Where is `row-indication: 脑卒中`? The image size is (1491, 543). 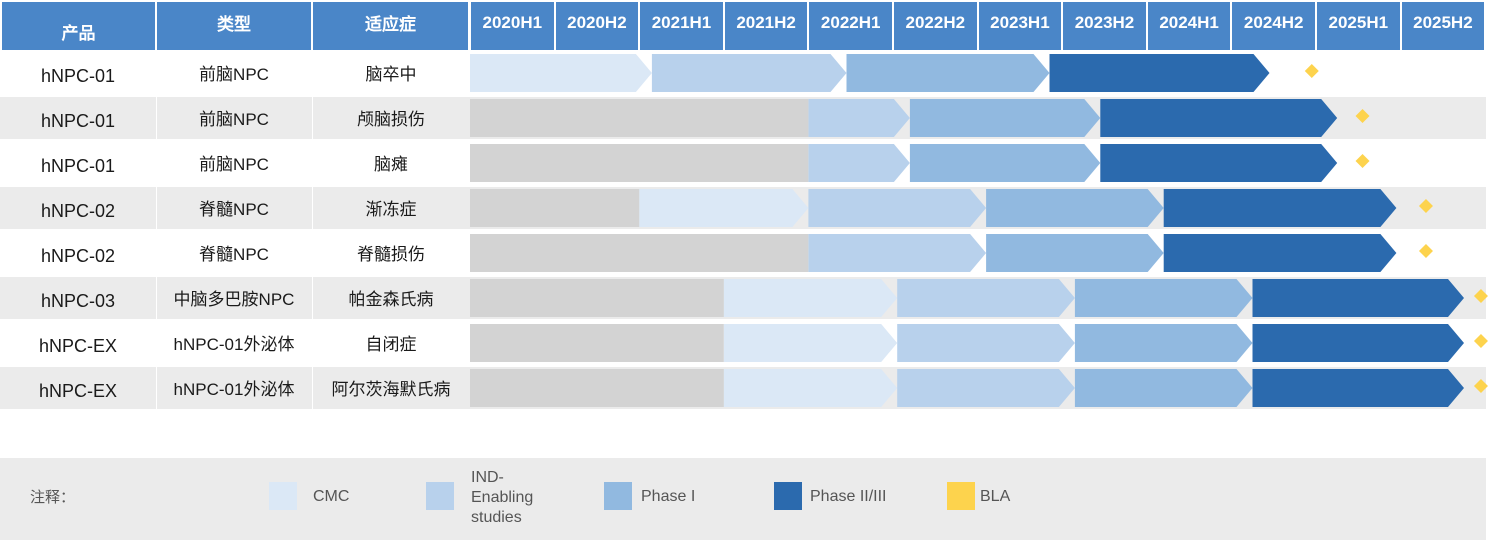 row-indication: 脑卒中 is located at coordinates (391, 74).